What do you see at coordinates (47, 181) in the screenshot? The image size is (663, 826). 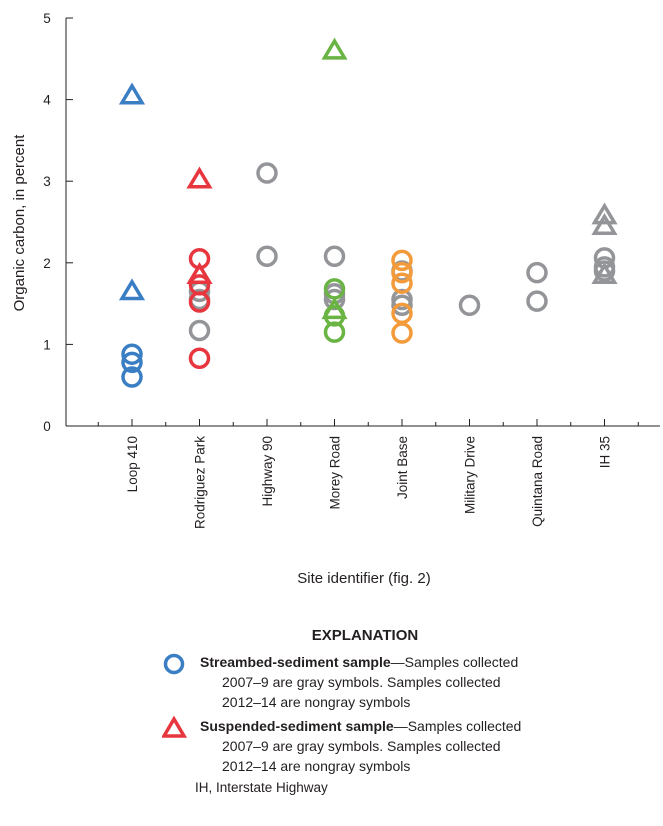 I see `y-tick-label: 3` at bounding box center [47, 181].